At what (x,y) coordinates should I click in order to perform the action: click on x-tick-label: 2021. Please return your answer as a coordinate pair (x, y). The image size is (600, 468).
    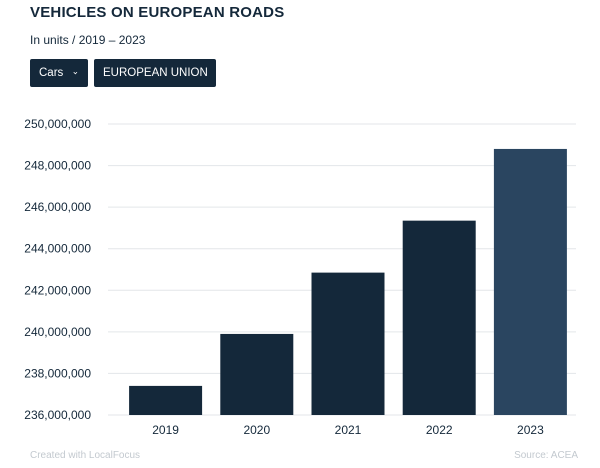
    Looking at the image, I should click on (348, 430).